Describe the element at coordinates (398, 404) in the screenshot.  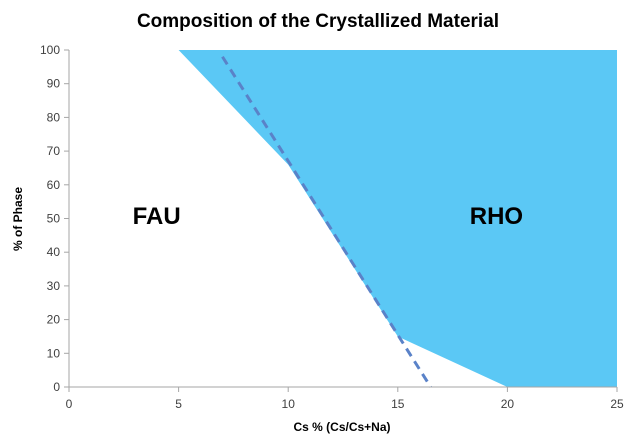
I see `x-tick-label: 15` at that location.